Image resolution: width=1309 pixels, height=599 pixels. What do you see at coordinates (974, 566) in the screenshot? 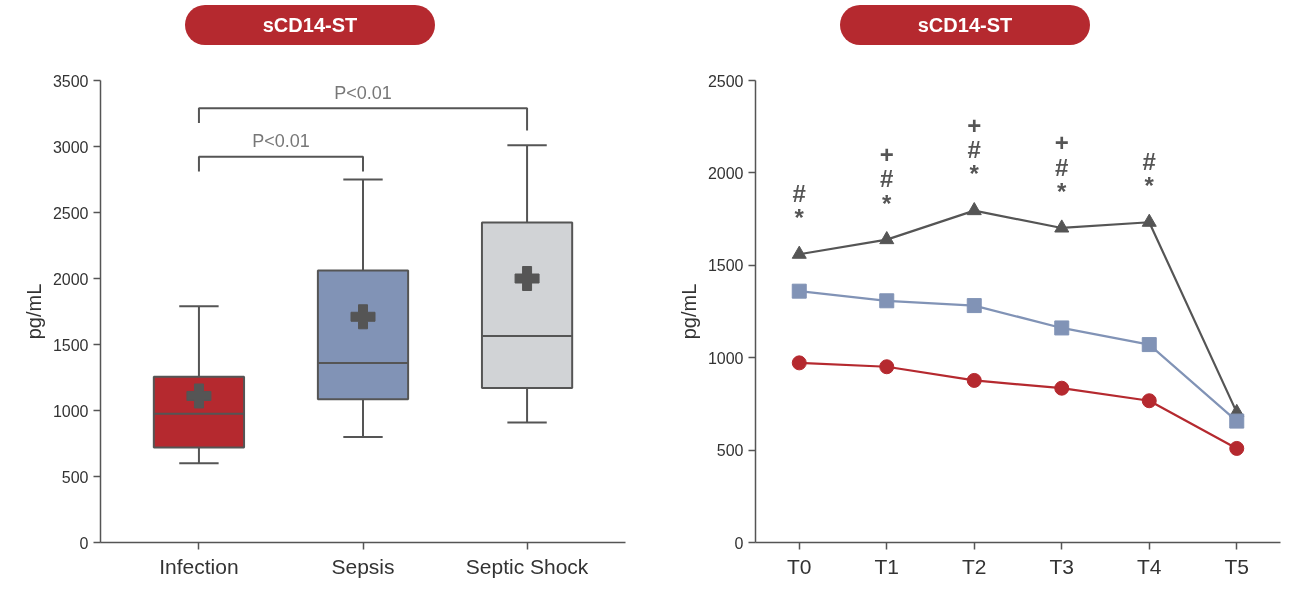
I see `x-tick-label: T2` at bounding box center [974, 566].